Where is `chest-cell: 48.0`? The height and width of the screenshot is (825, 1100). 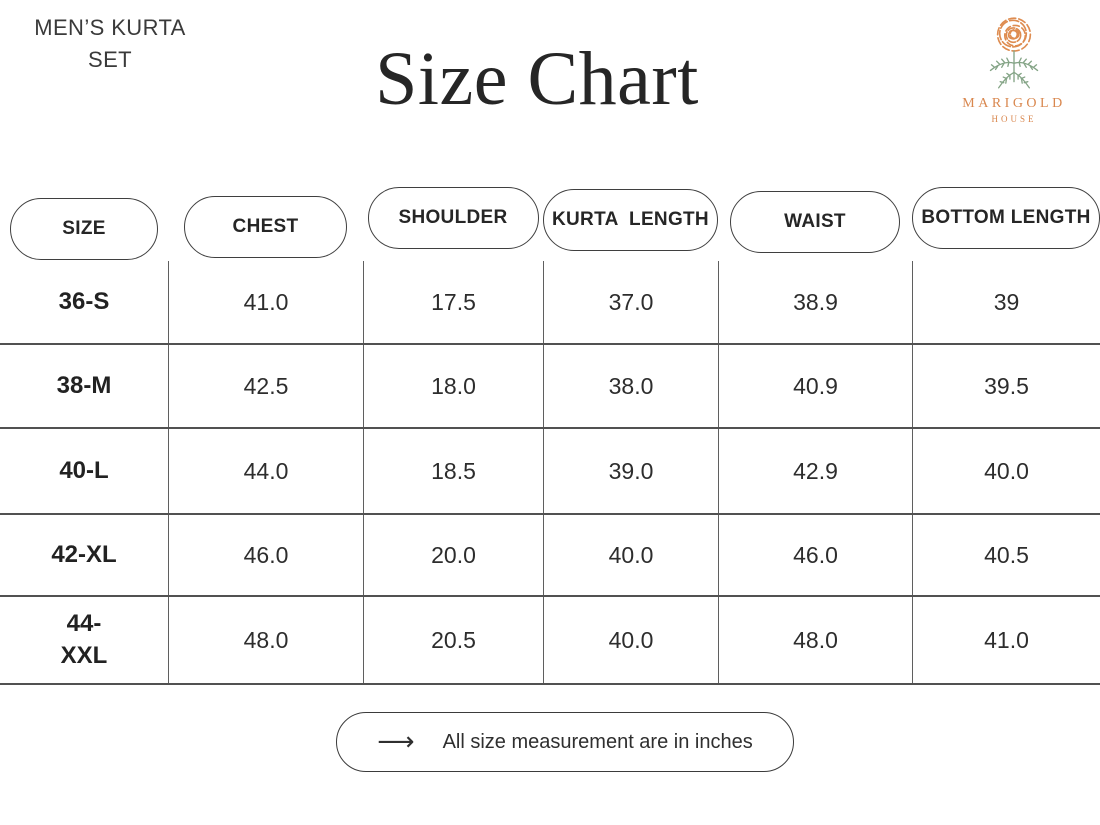
chest-cell: 48.0 is located at coordinates (265, 640).